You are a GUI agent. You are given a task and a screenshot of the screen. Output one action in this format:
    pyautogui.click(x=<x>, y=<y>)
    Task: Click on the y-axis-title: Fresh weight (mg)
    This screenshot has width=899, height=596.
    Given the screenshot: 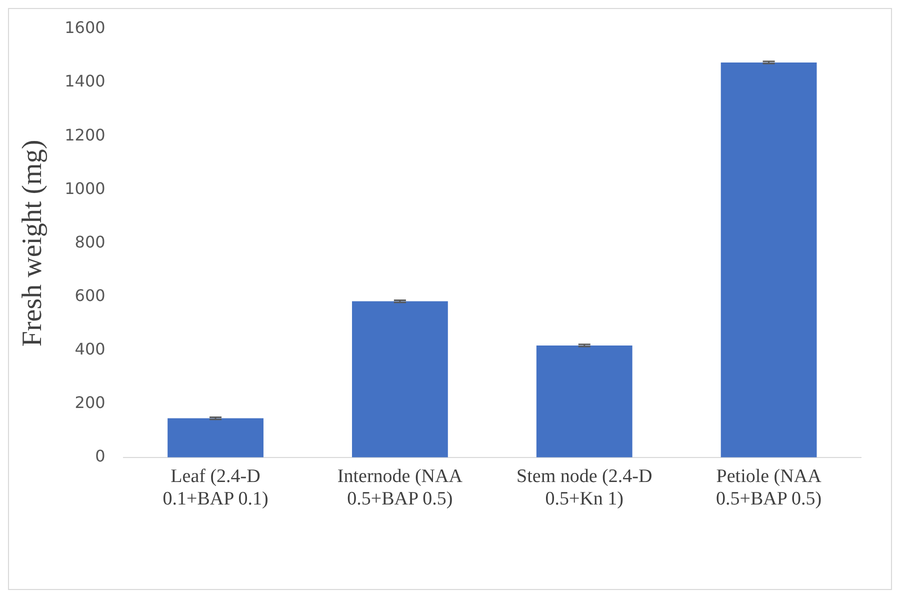 What is the action you would take?
    pyautogui.click(x=32, y=243)
    